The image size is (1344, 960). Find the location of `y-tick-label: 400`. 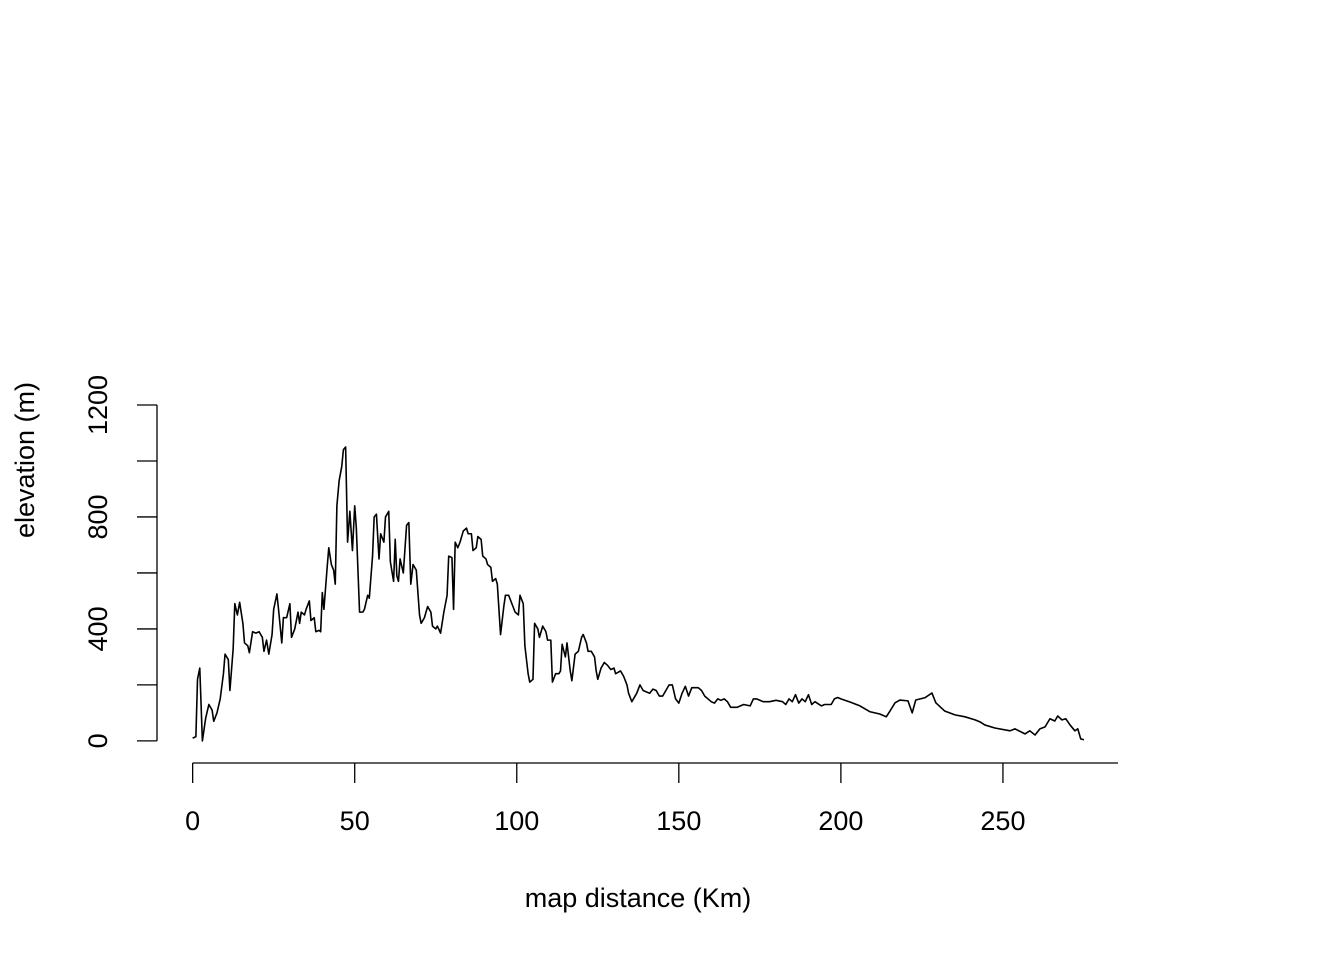

y-tick-label: 400 is located at coordinates (98, 628).